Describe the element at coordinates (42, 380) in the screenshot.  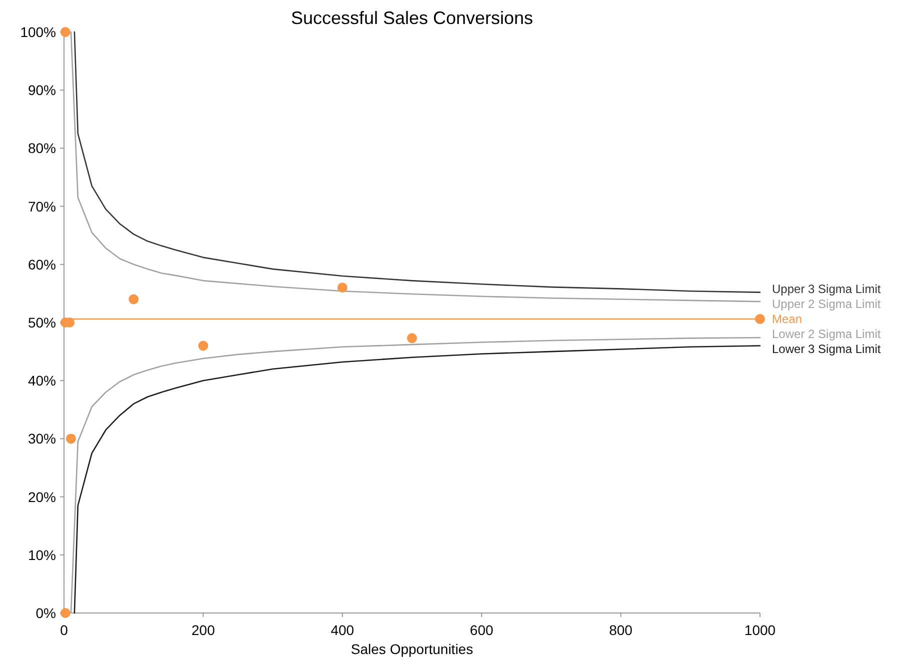
I see `y-tick-label: 40%` at that location.